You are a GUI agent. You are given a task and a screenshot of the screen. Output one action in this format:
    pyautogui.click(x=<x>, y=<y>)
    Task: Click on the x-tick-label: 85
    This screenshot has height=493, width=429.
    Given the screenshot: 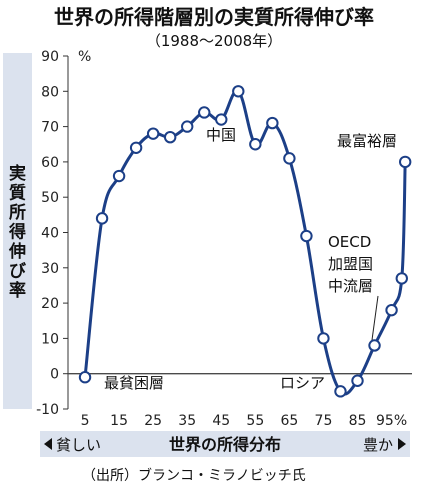 What is the action you would take?
    pyautogui.click(x=358, y=421)
    